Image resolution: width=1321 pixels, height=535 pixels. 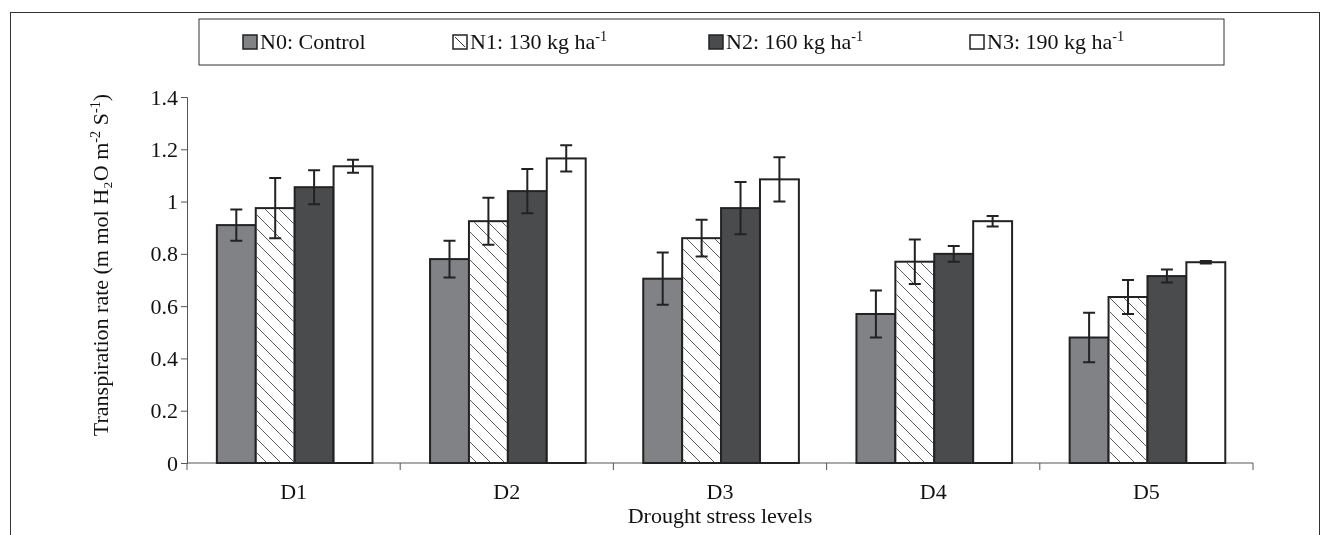 What do you see at coordinates (172, 202) in the screenshot?
I see `y-tick-label: 1` at bounding box center [172, 202].